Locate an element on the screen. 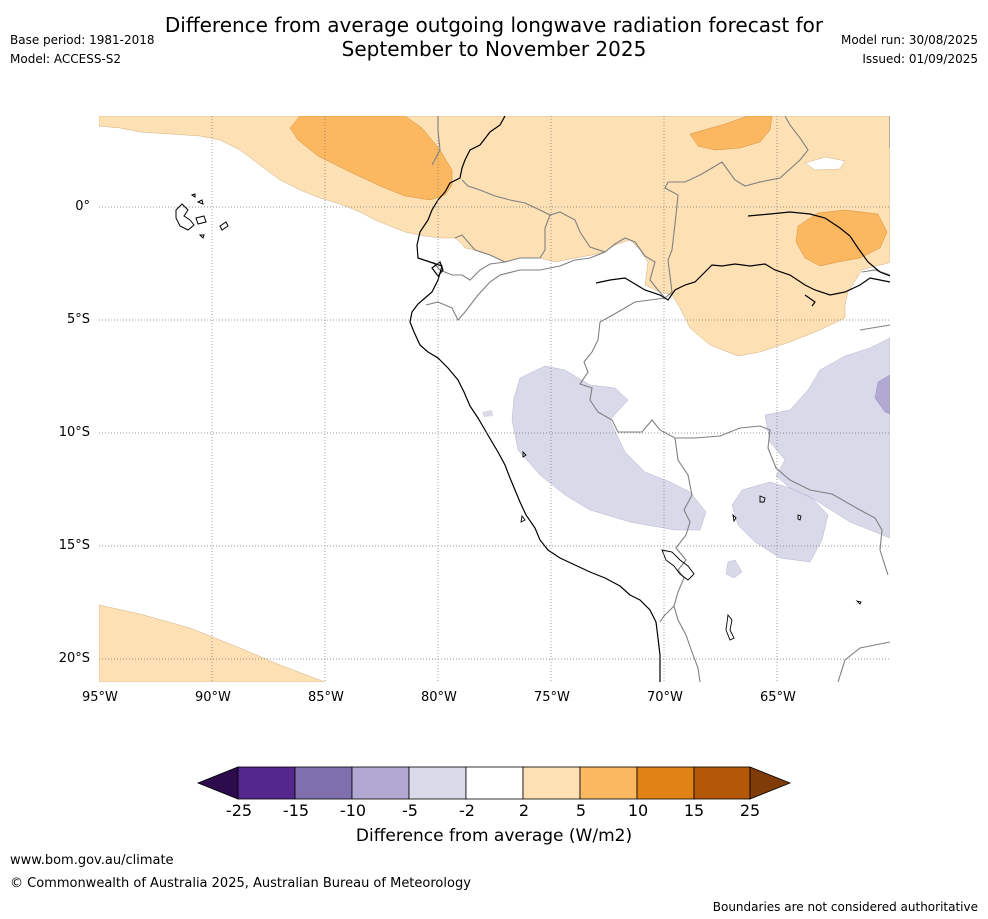  colorbar-tick: -15 is located at coordinates (296, 810).